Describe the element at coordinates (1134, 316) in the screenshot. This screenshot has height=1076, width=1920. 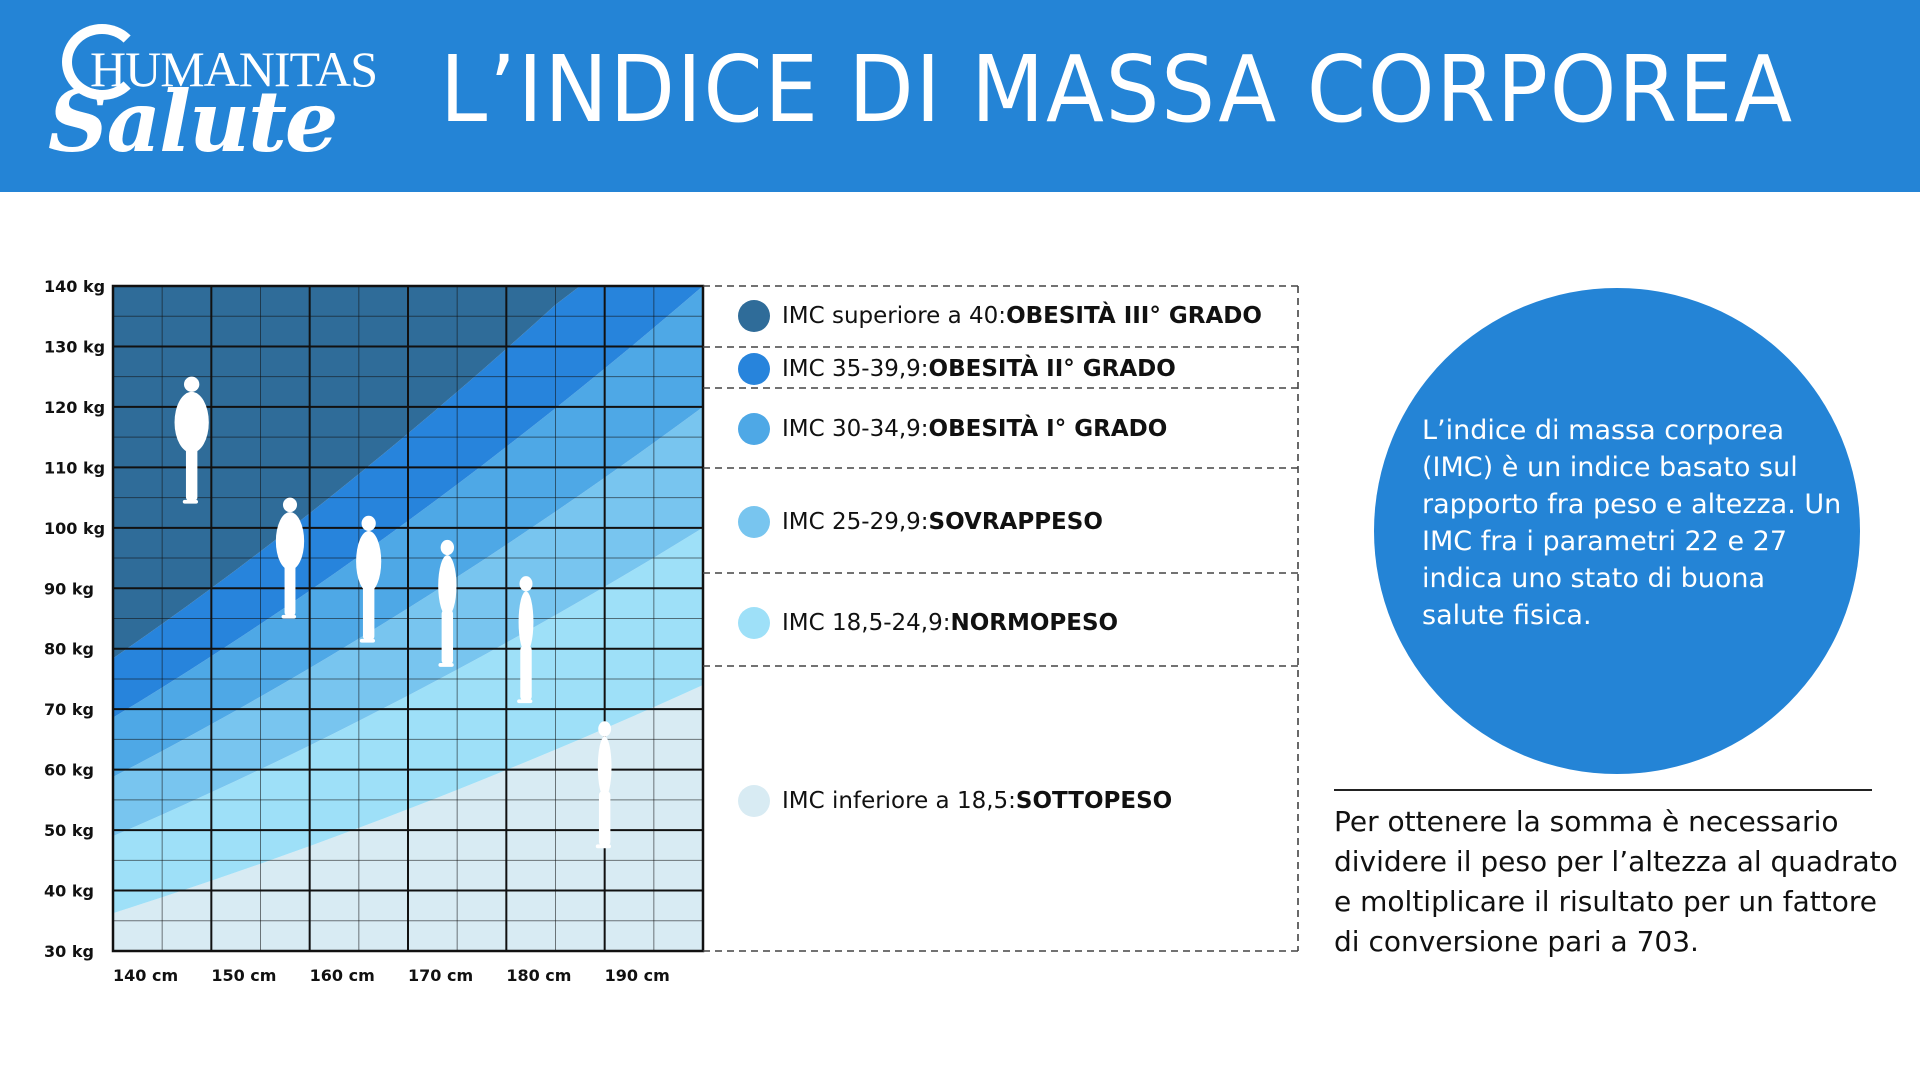
I see `legend-category: OBESITÀ III° GRADO` at that location.